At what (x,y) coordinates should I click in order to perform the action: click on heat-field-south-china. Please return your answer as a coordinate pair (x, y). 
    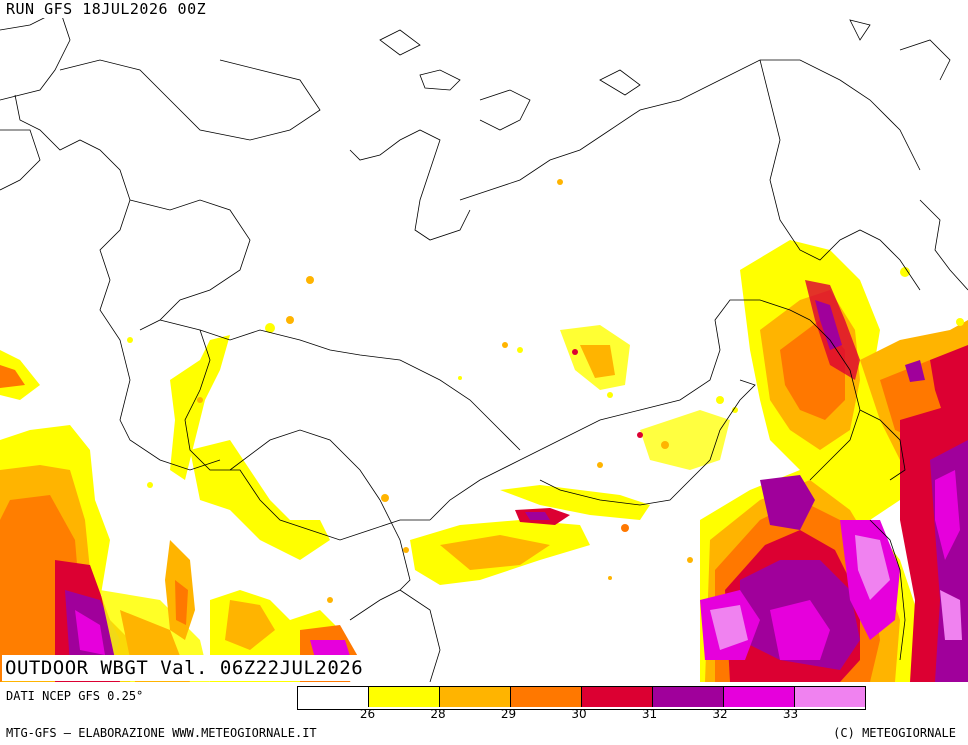
    Looking at the image, I should click on (834, 541).